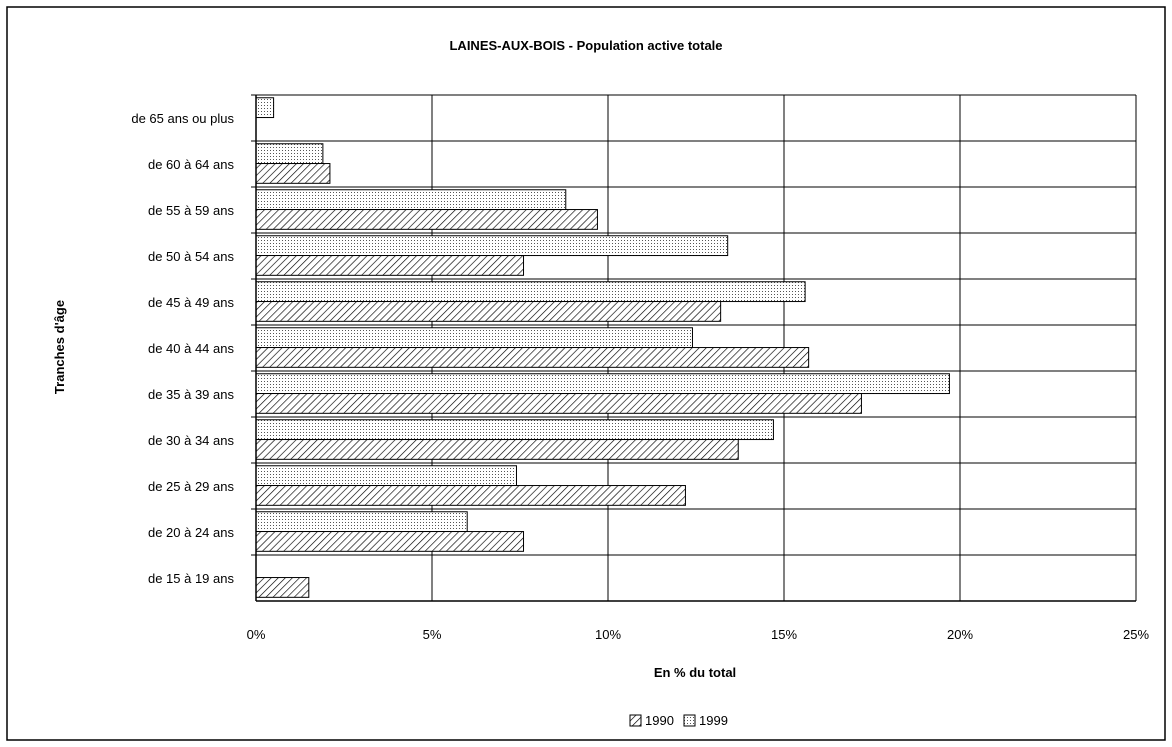 Image resolution: width=1172 pixels, height=747 pixels. Describe the element at coordinates (191, 486) in the screenshot. I see `y-tick-label: de 25 à 29 ans` at that location.